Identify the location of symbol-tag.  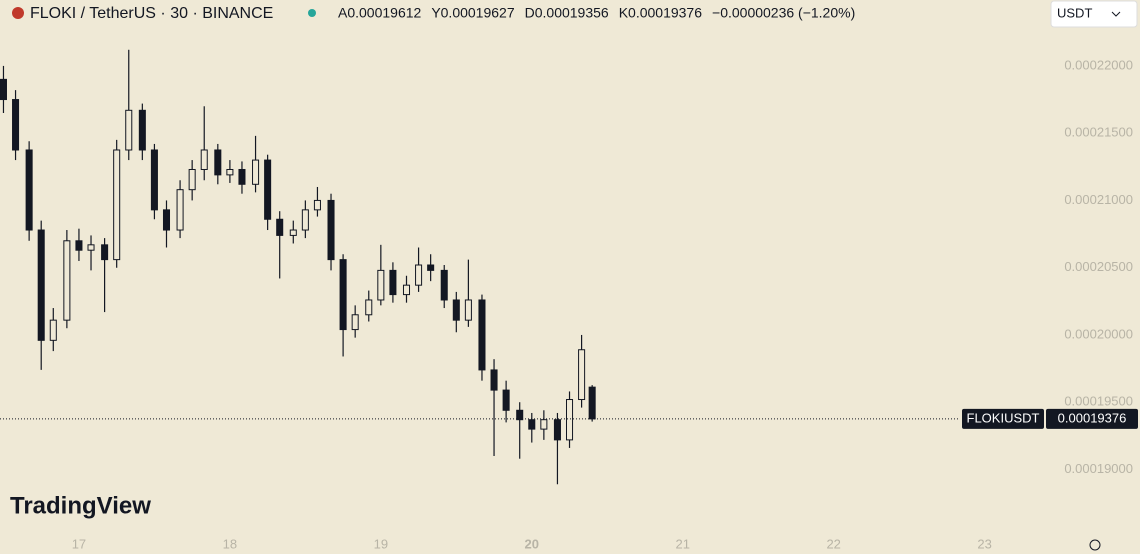
(1003, 418).